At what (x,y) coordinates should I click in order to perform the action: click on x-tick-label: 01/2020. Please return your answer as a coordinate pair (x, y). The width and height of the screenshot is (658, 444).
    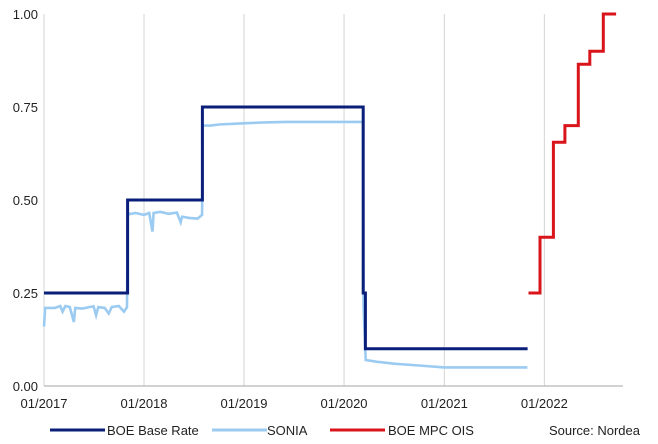
    Looking at the image, I should click on (344, 403).